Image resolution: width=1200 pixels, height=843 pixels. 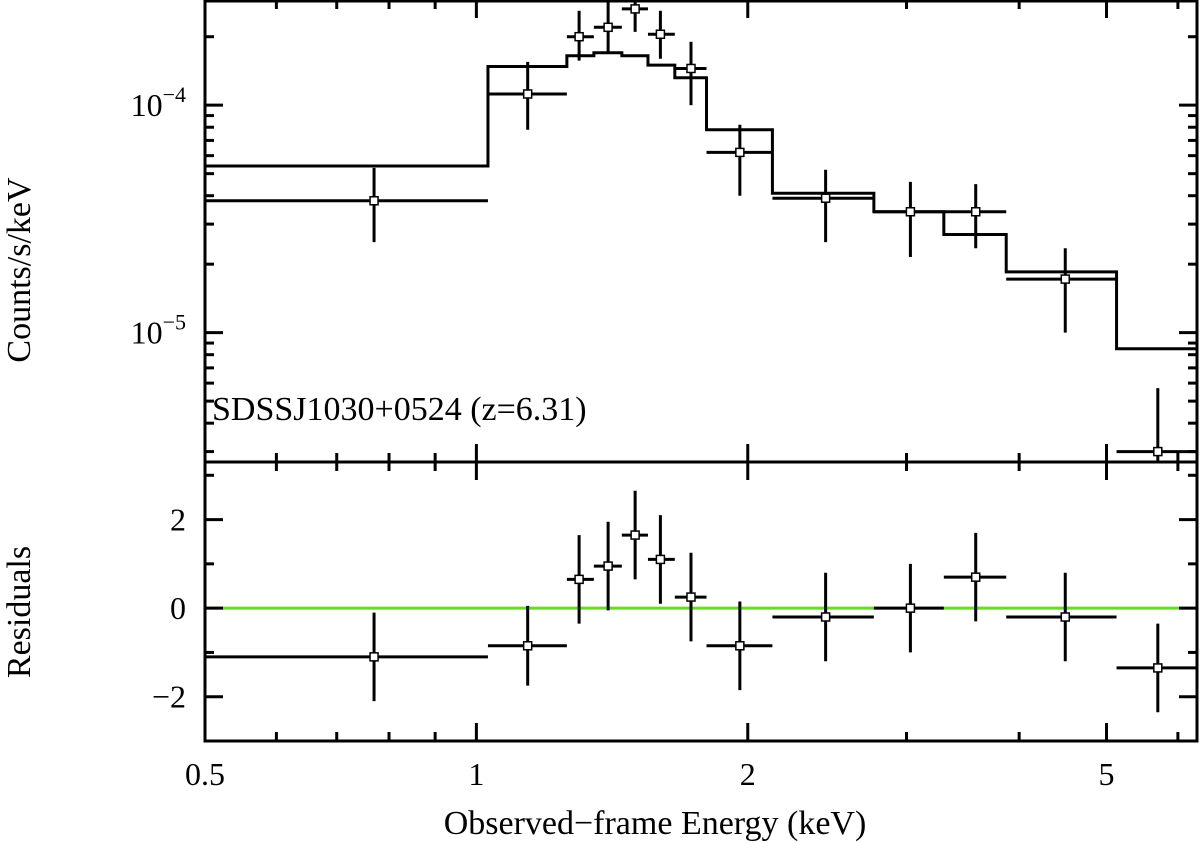 What do you see at coordinates (476, 774) in the screenshot?
I see `x-tick-label: 1` at bounding box center [476, 774].